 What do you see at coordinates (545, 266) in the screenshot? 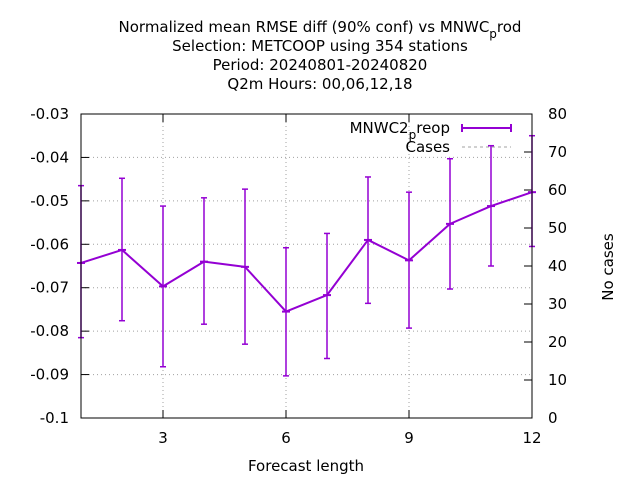
I see `y2-axis-ticks: 0 10 20 30 40 50 60 70 80` at bounding box center [545, 266].